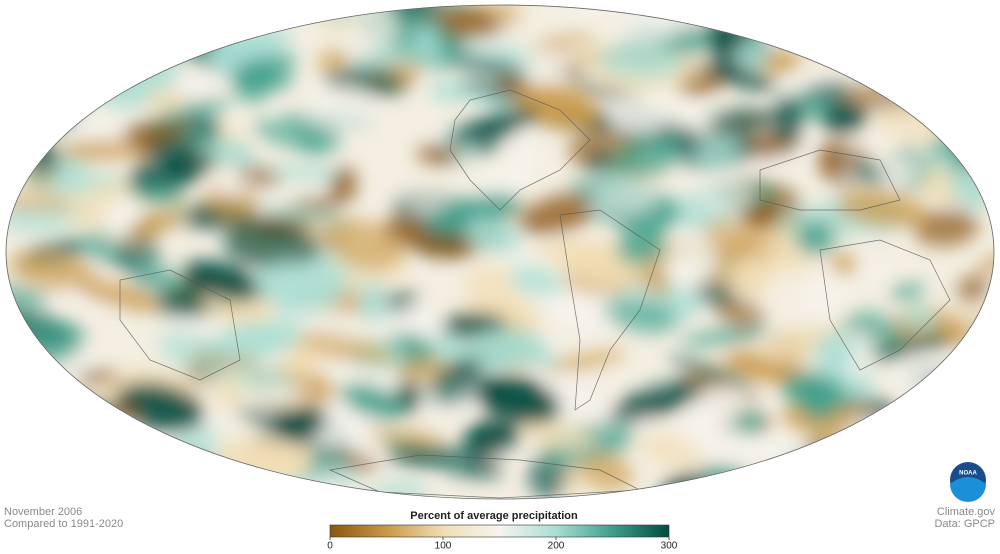  What do you see at coordinates (968, 489) in the screenshot?
I see `logo-wave` at bounding box center [968, 489].